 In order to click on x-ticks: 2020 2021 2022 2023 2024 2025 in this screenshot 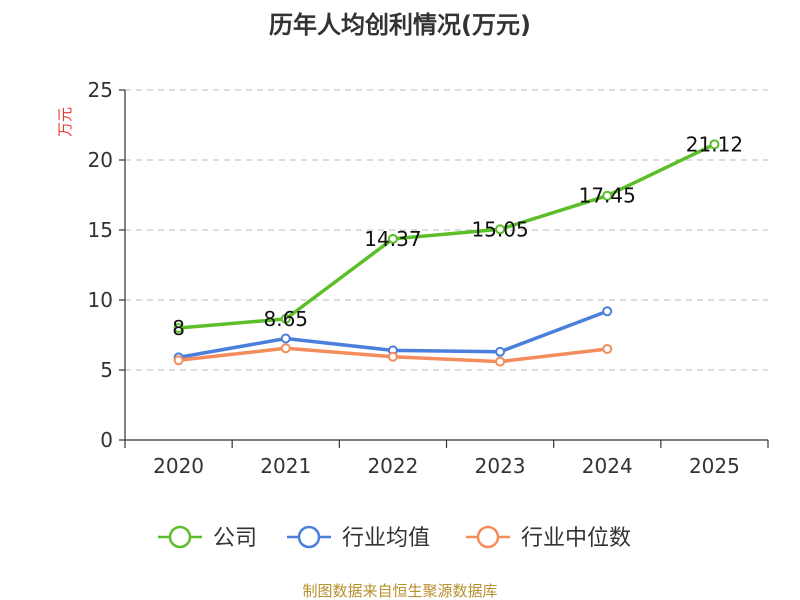, I will do `click(446, 459)`.